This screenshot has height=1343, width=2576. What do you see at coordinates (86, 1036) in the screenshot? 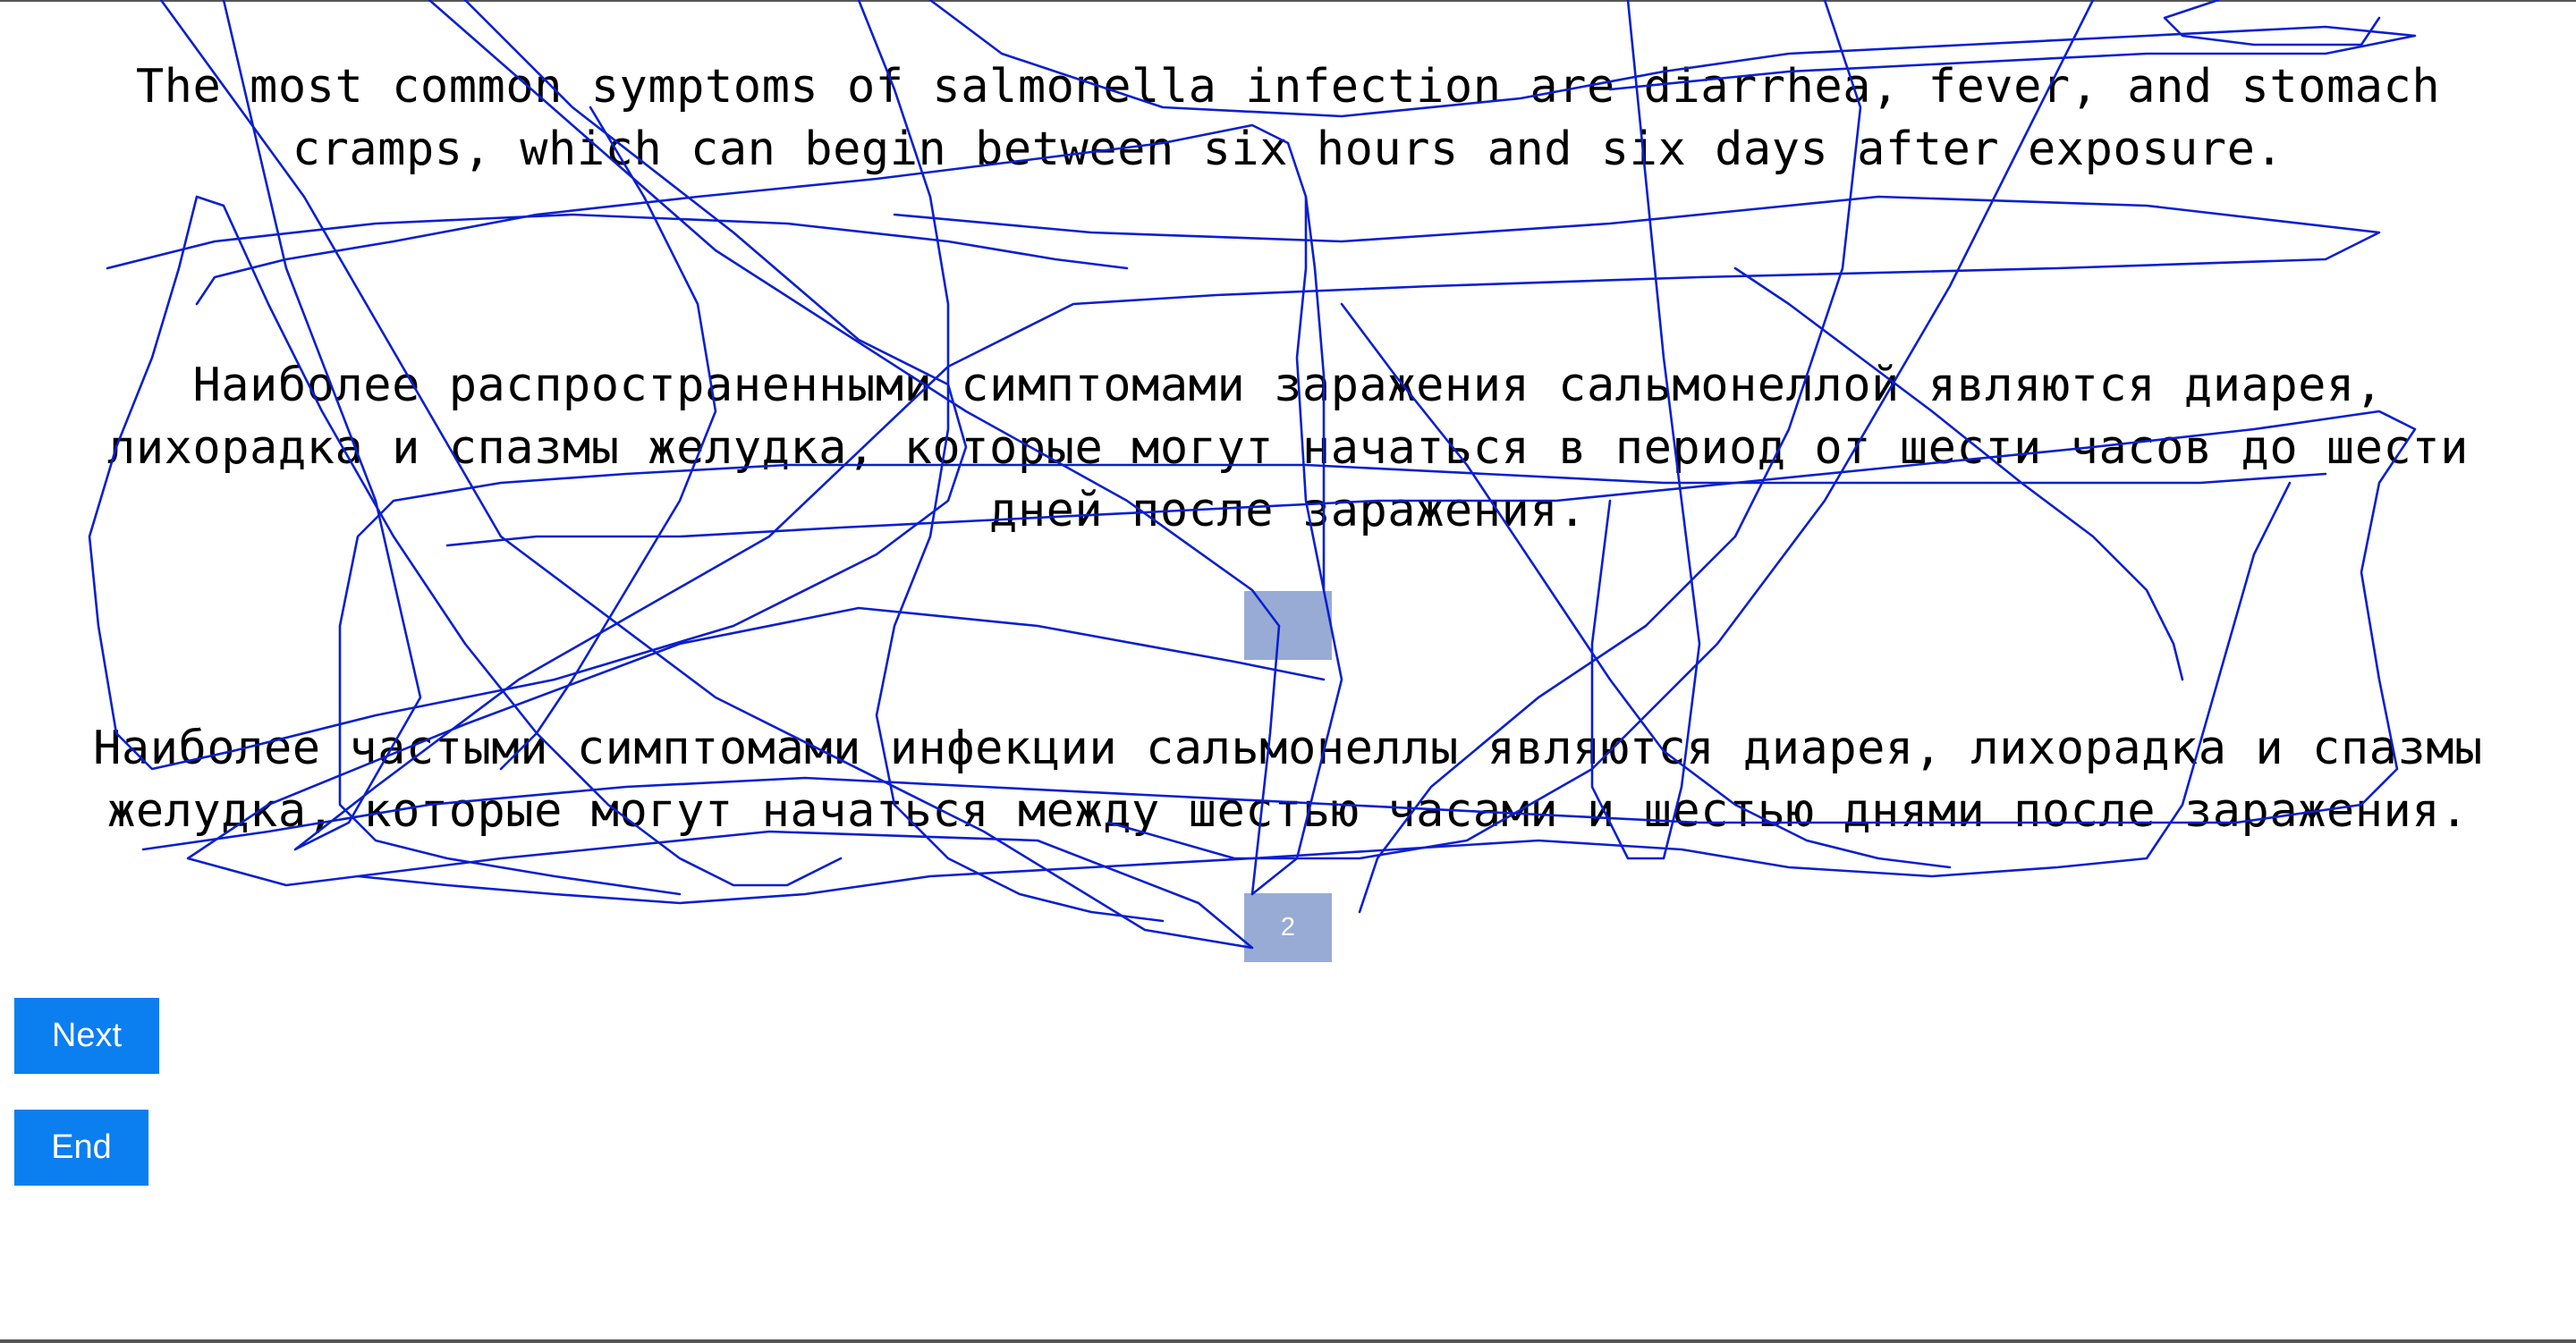
I see `next-button: Next` at bounding box center [86, 1036].